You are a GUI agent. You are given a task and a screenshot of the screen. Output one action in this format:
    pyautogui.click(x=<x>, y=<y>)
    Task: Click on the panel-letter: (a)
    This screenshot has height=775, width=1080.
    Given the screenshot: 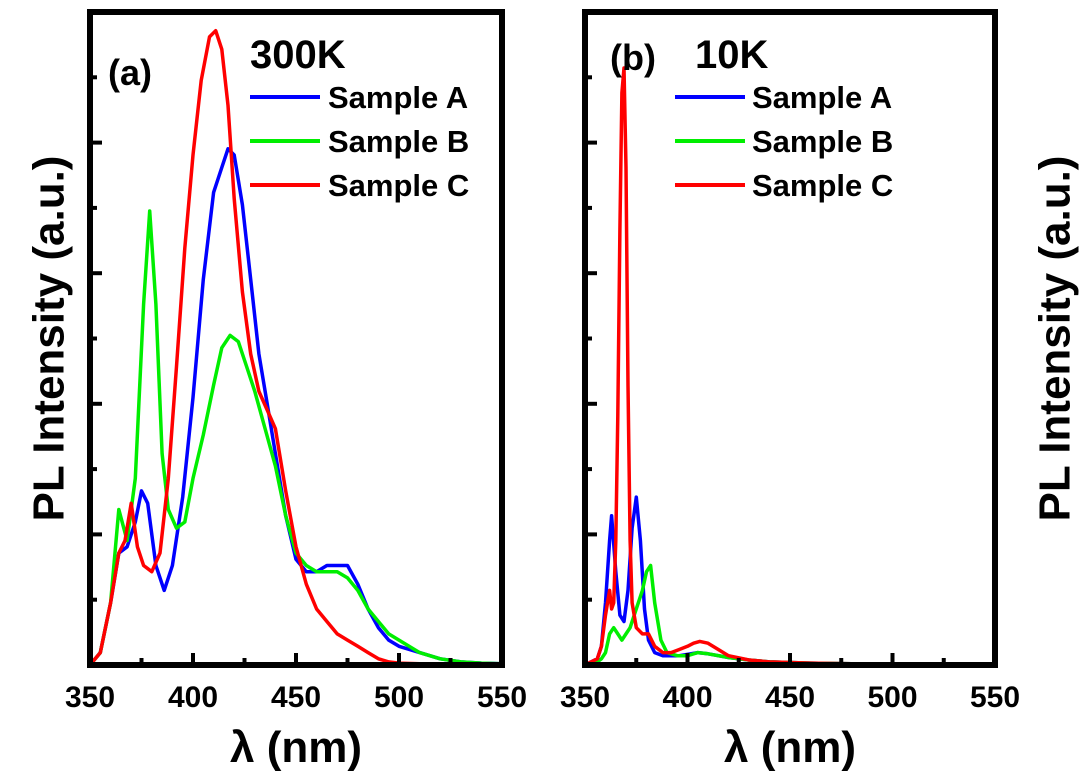 What is the action you would take?
    pyautogui.click(x=130, y=72)
    